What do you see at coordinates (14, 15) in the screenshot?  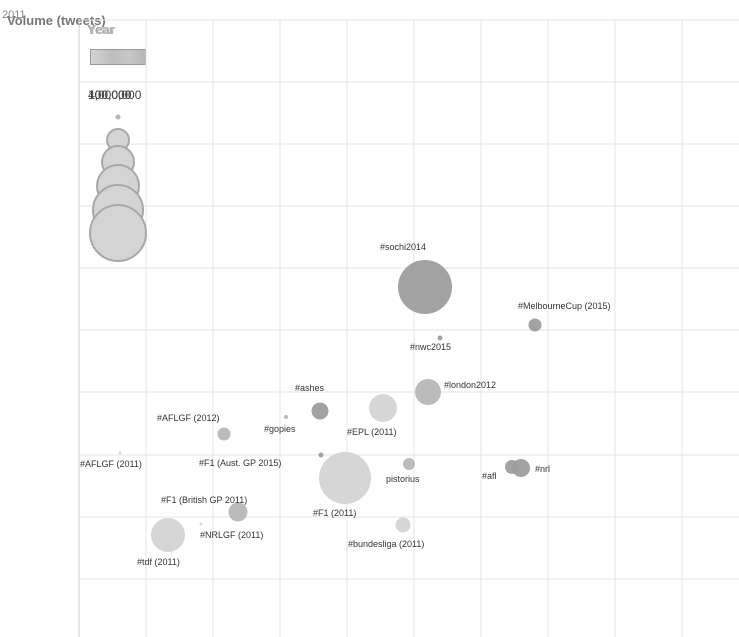 I see `year-corner-label: 2011` at bounding box center [14, 15].